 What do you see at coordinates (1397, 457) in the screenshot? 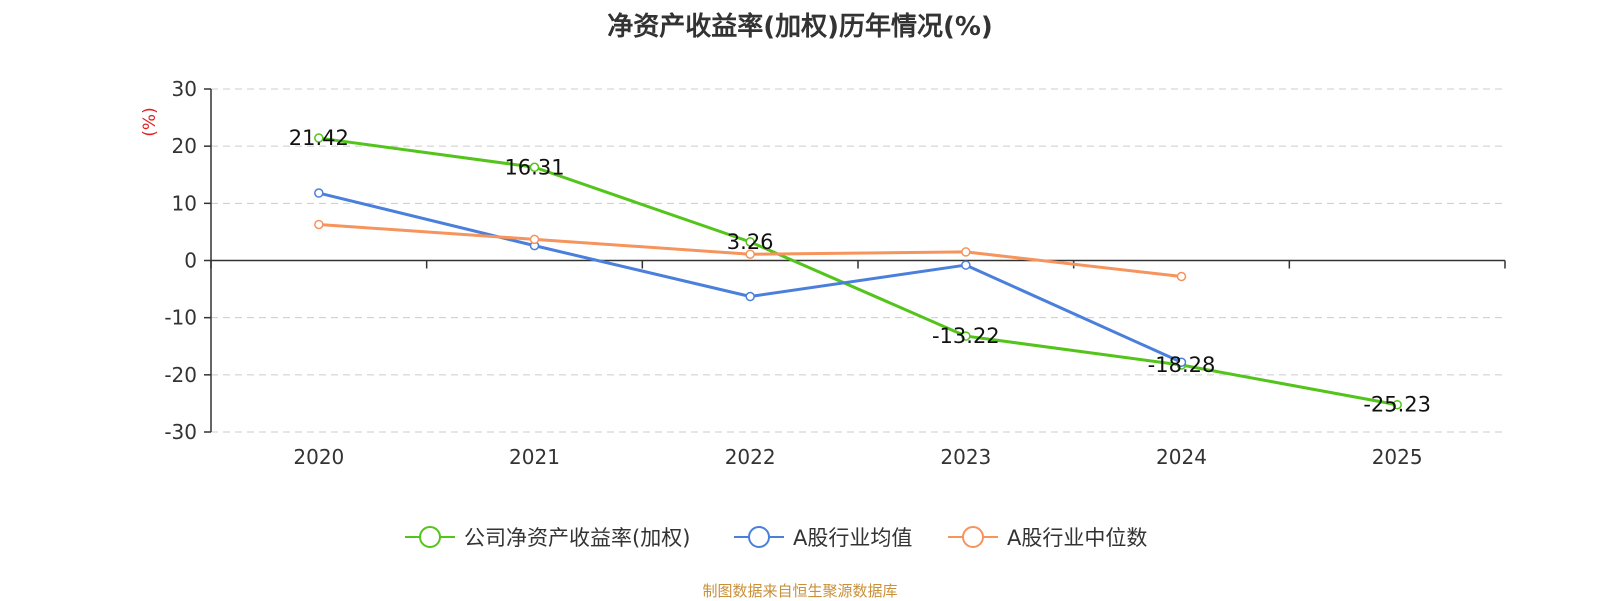
I see `x-tick-label: 2025` at bounding box center [1397, 457].